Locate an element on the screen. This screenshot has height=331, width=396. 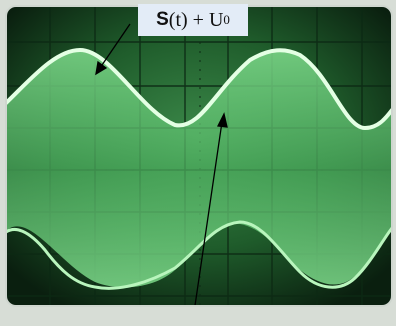
annotation-symbol: S is located at coordinates (162, 19).